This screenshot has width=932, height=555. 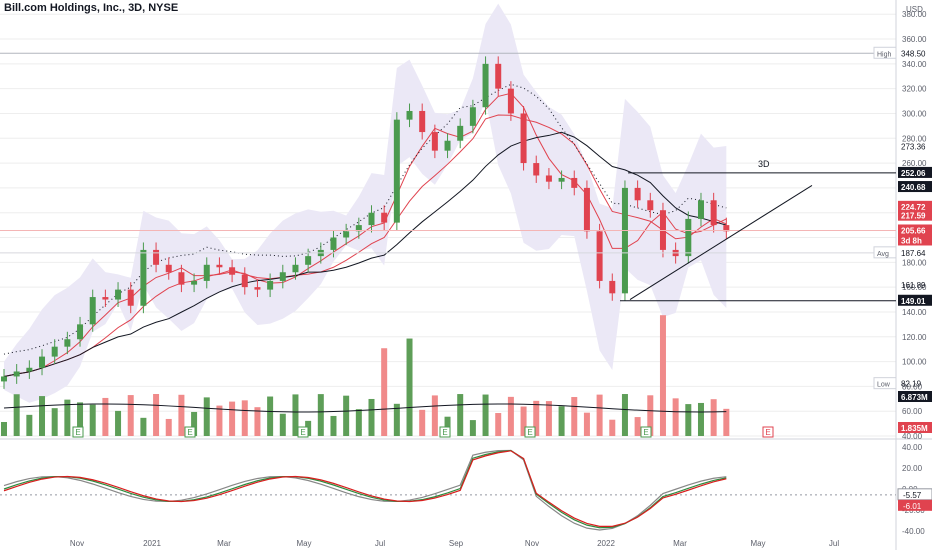 I want to click on price-tick-label: 380.00, so click(x=914, y=14).